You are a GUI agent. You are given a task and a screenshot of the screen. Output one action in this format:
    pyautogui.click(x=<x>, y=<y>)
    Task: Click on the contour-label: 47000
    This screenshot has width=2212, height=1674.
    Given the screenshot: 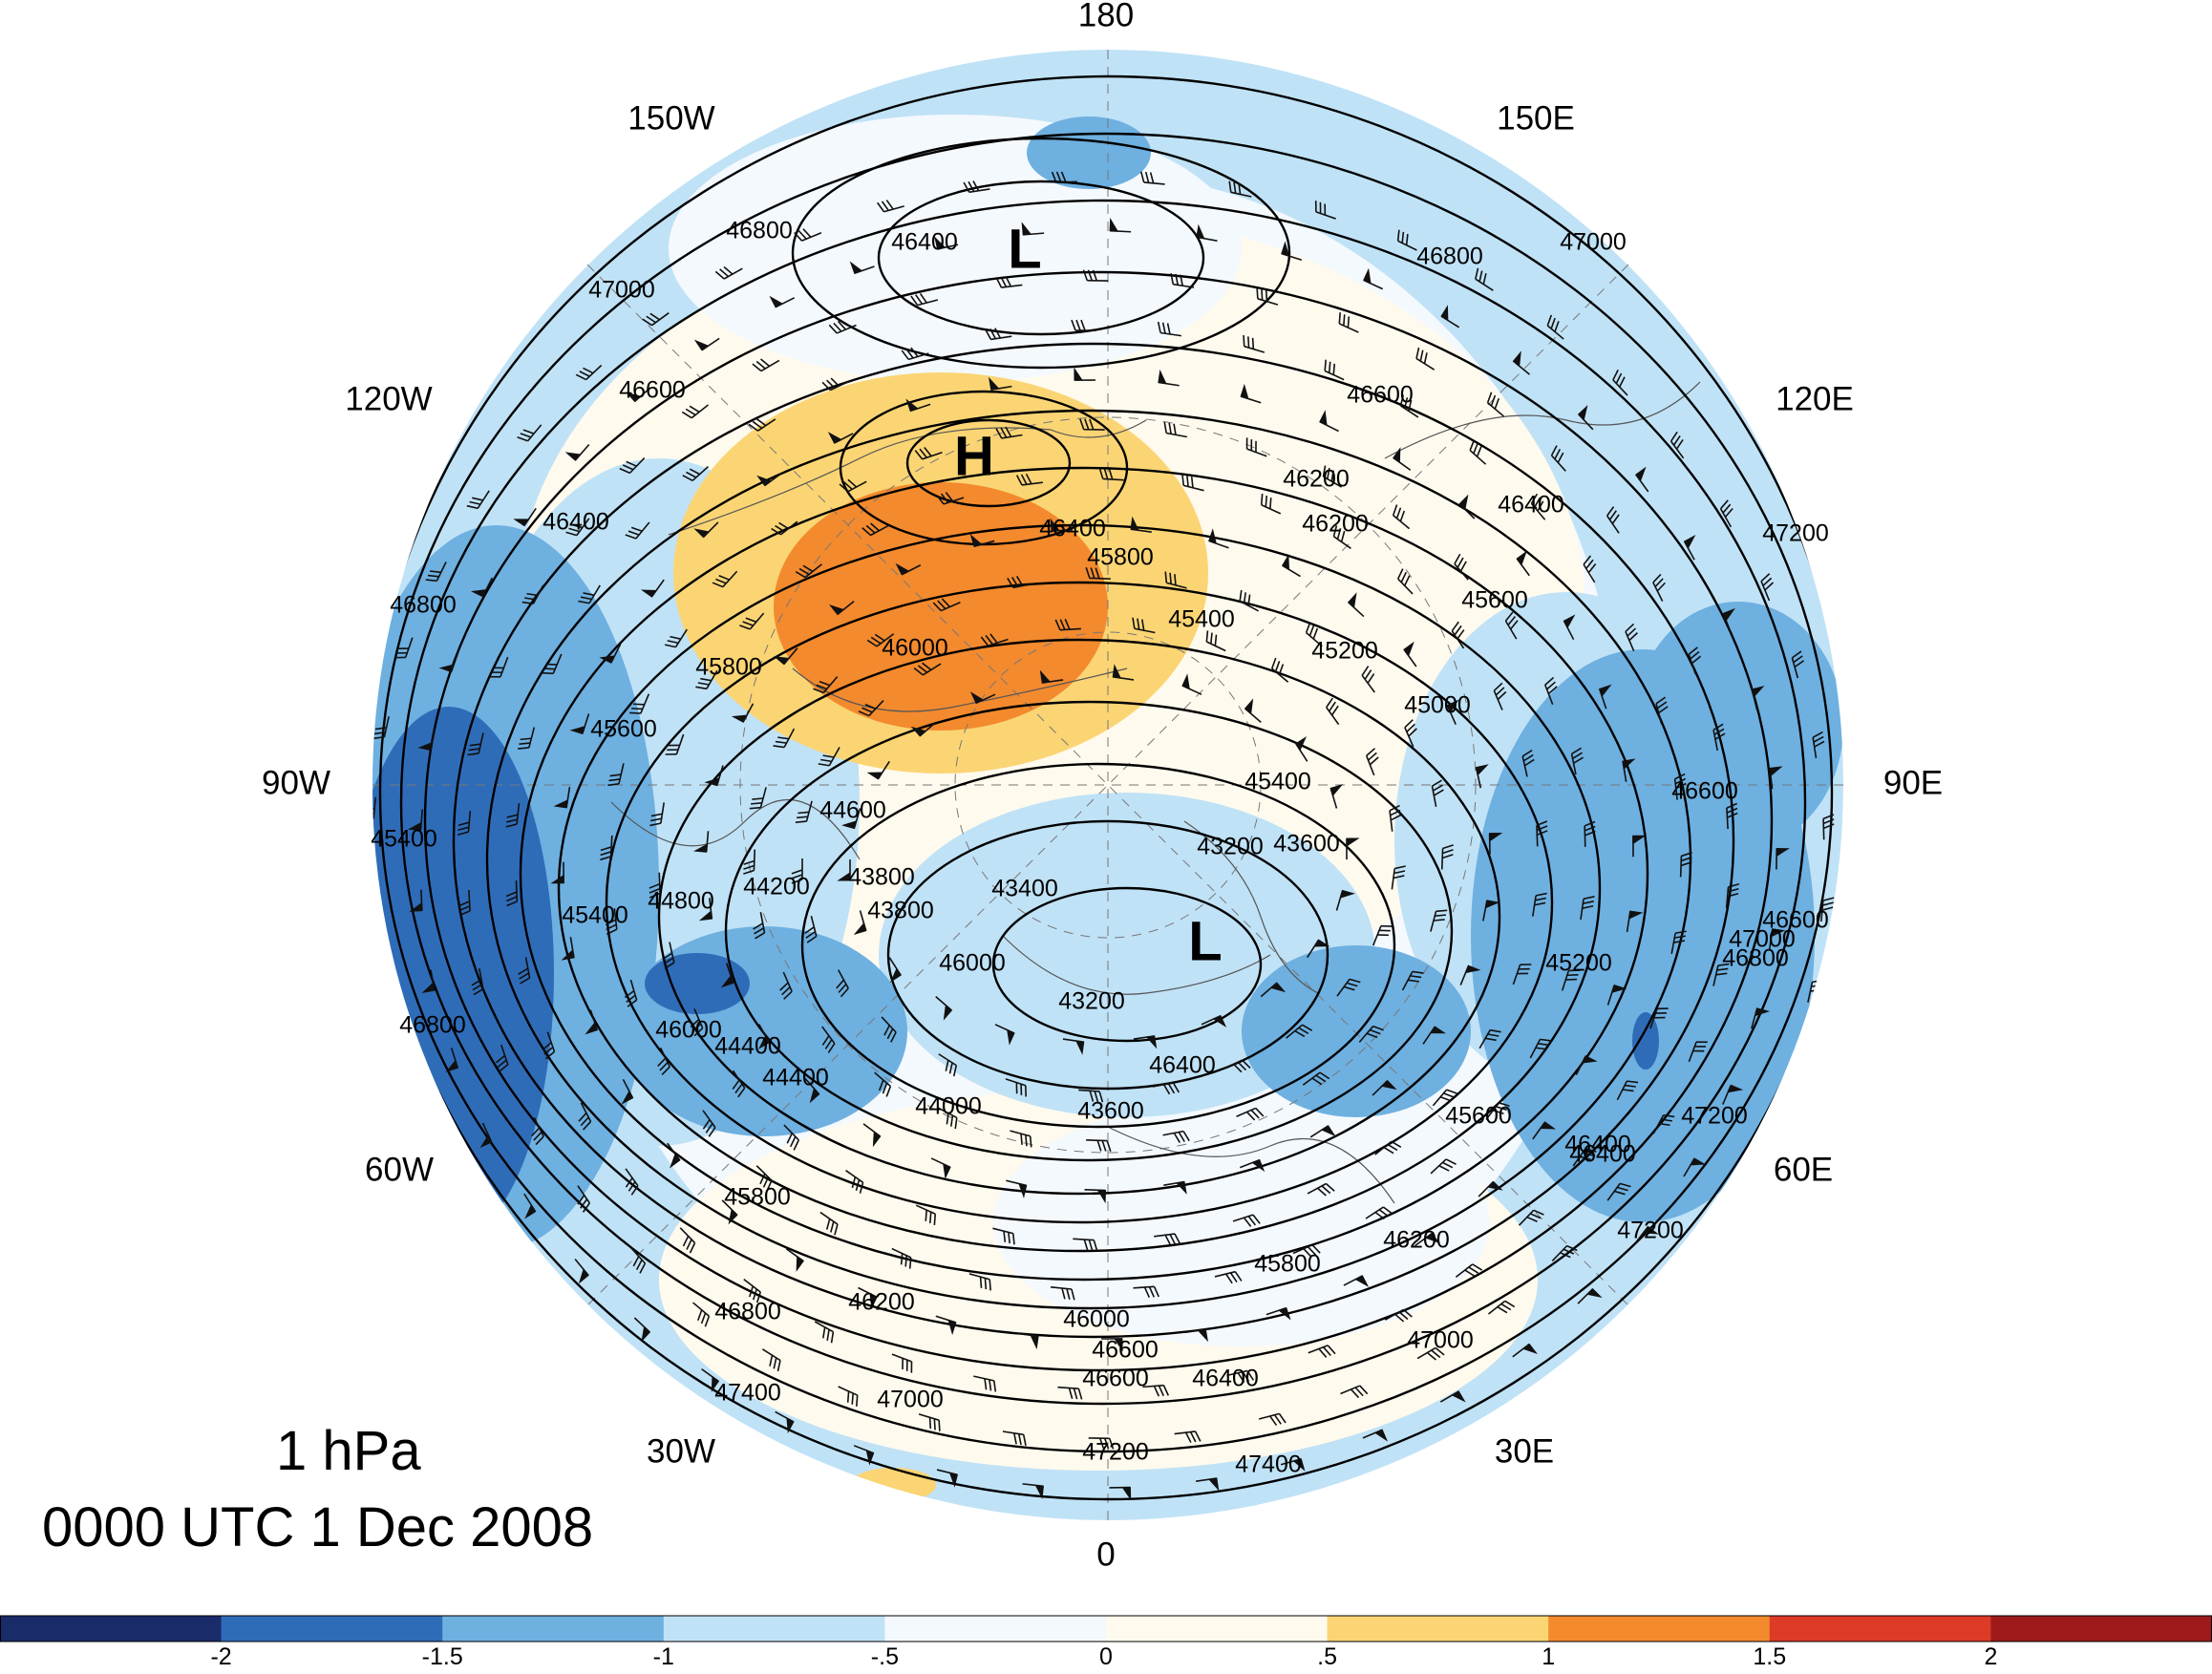 What is the action you would take?
    pyautogui.click(x=1762, y=939)
    